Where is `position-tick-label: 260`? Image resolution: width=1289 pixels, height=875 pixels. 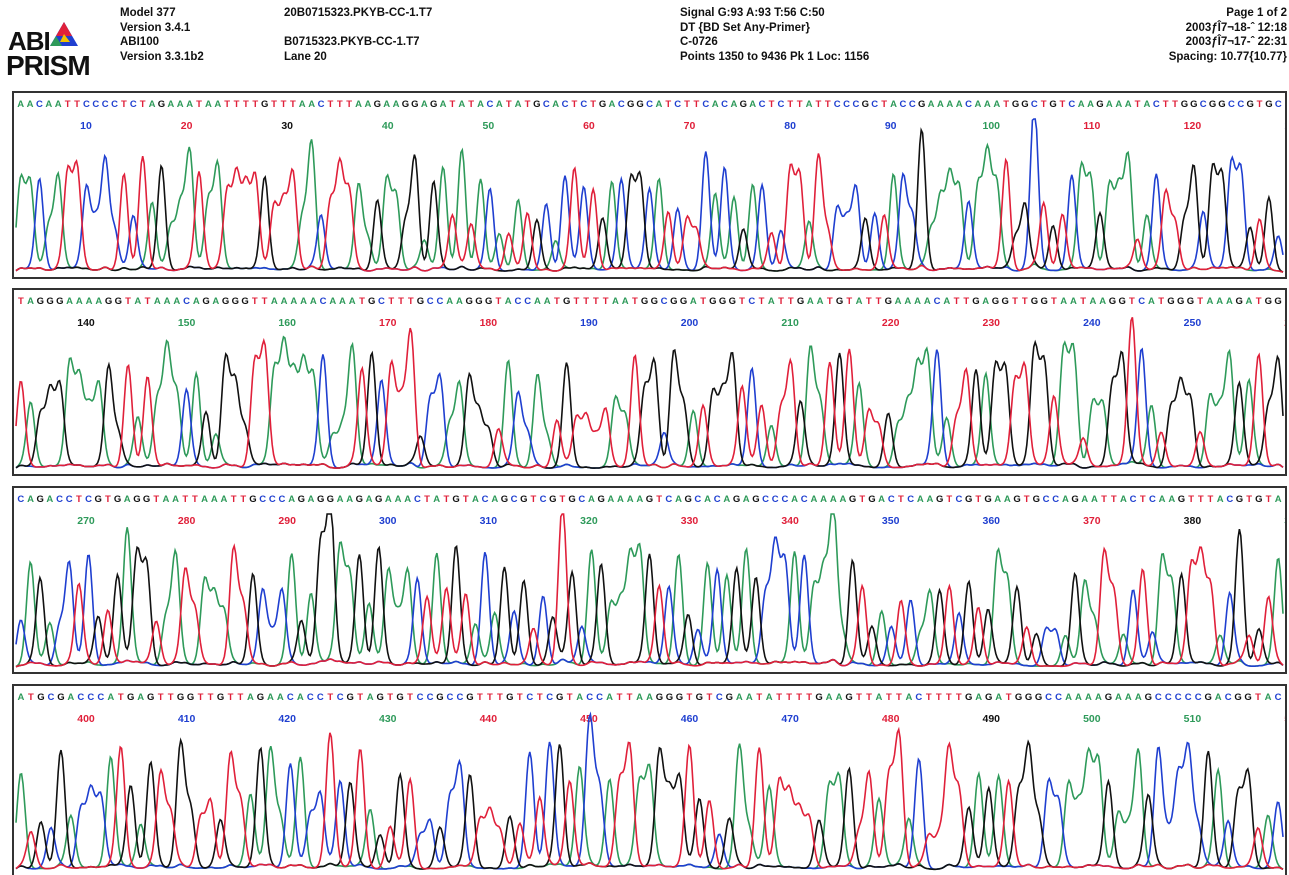
position-tick-label: 260 is located at coordinates (1284, 323).